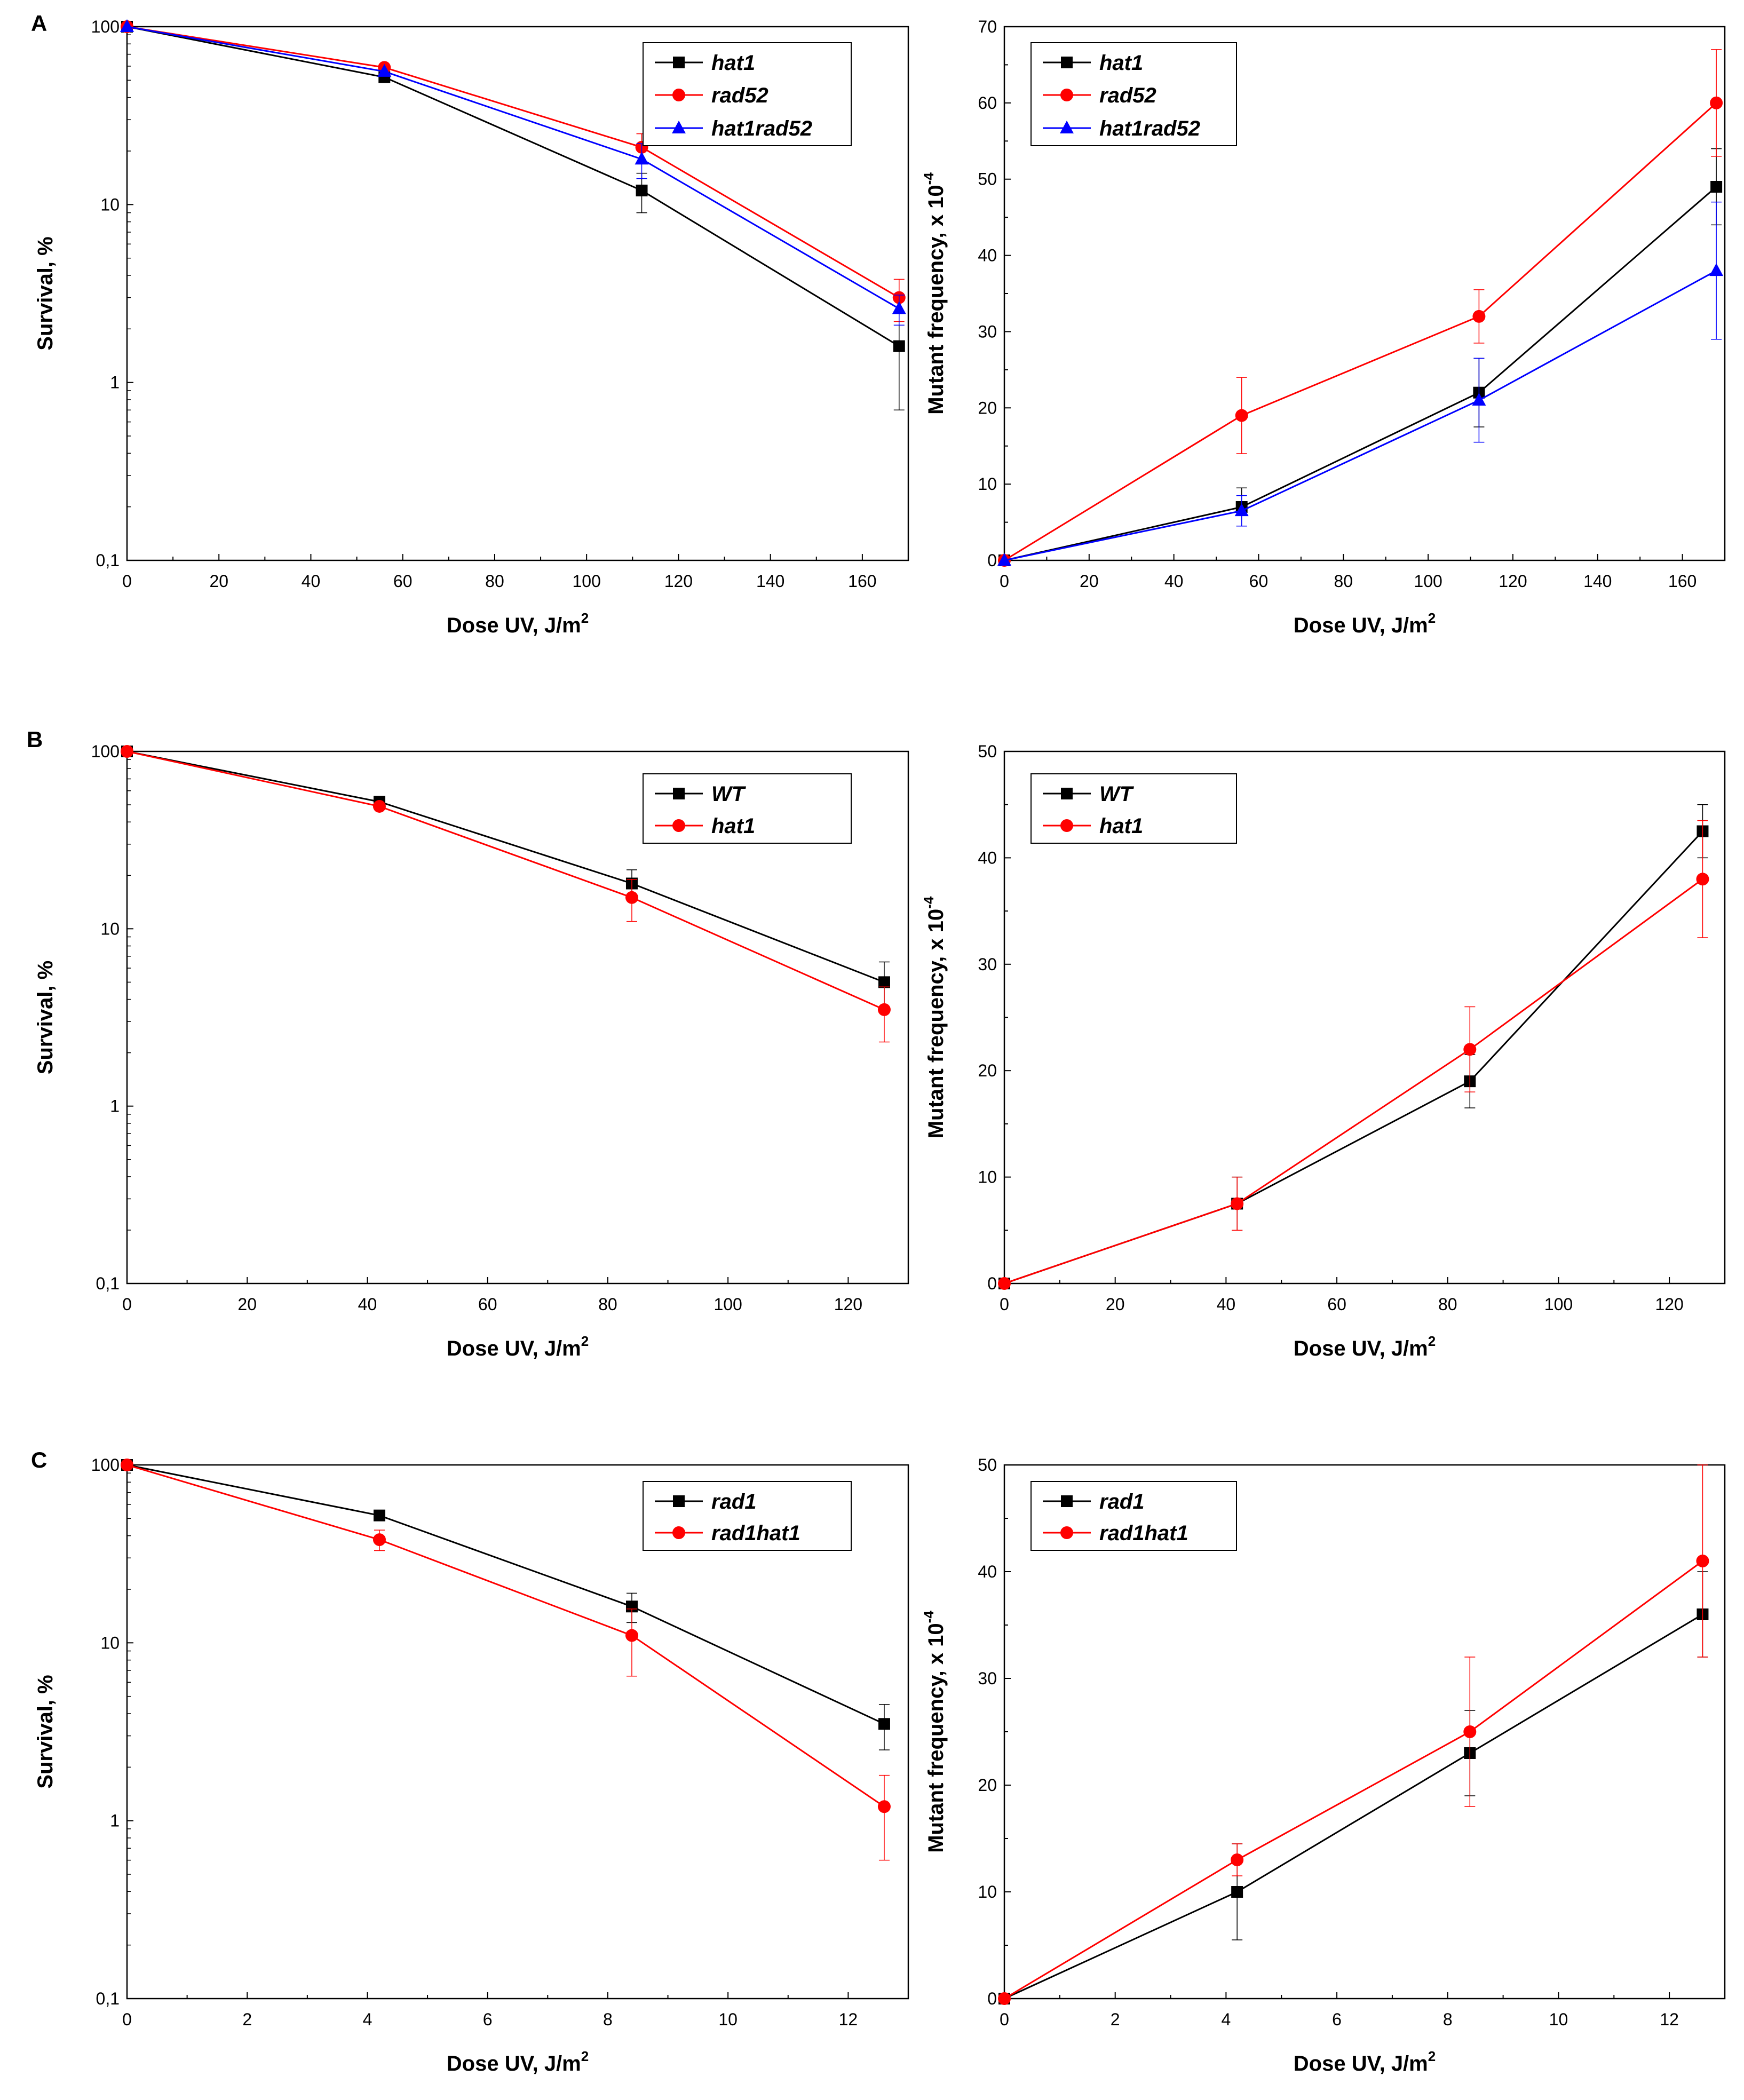 This screenshot has width=1744, height=2100. I want to click on panel-letter-c: C, so click(39, 1459).